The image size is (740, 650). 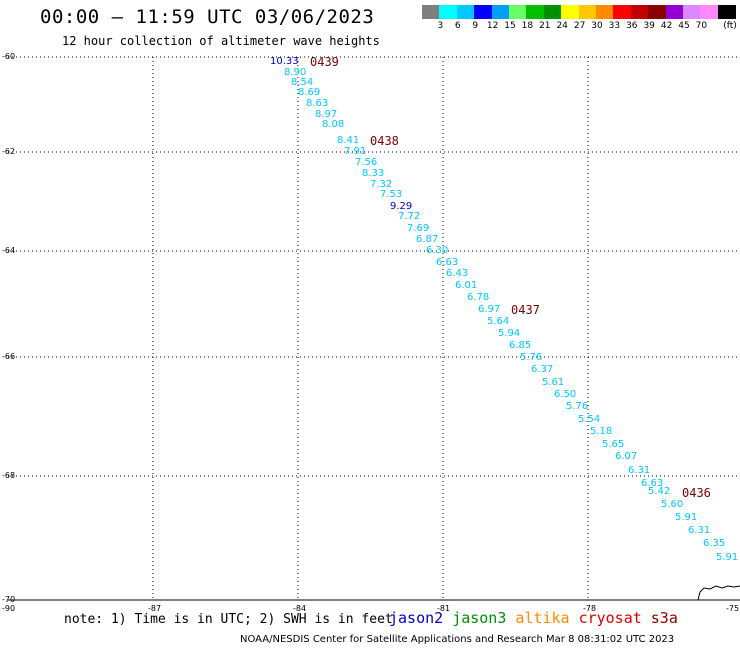 What do you see at coordinates (579, 26) in the screenshot?
I see `colorbar-tick-label: 27` at bounding box center [579, 26].